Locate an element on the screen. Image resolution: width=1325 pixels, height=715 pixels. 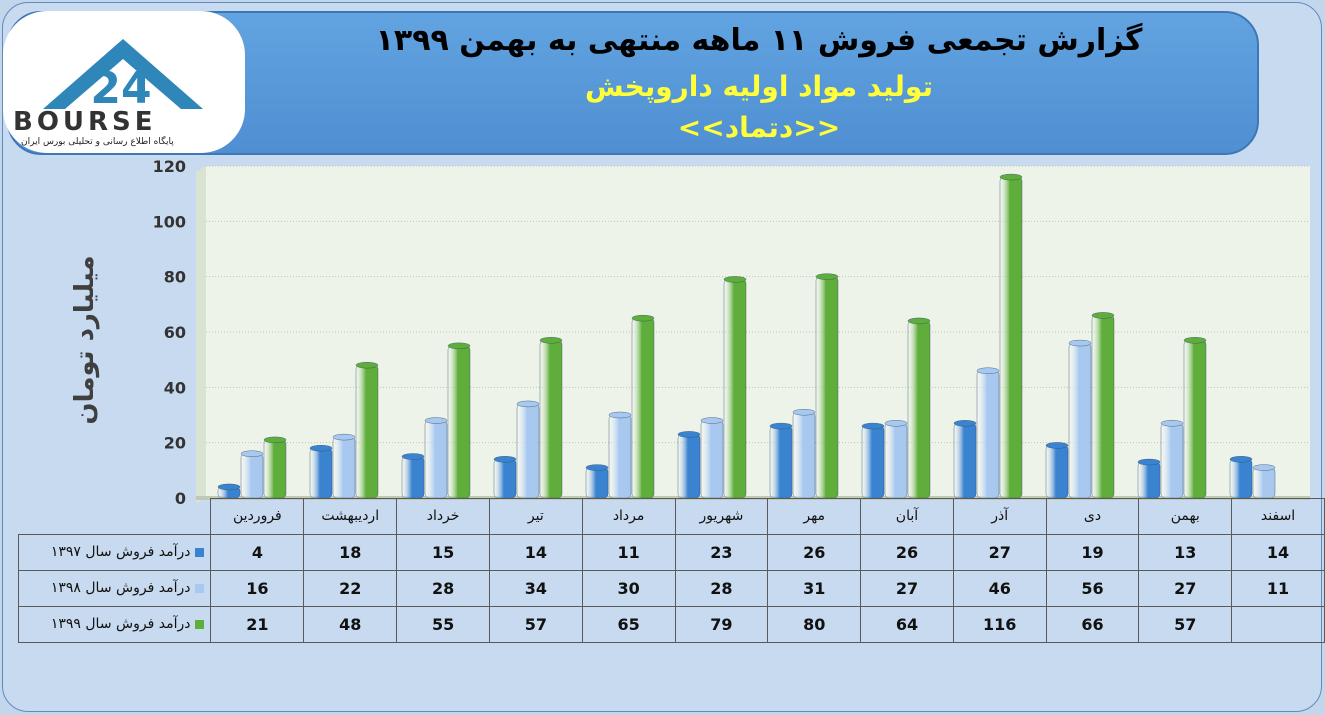
y-tick-label: 40 is located at coordinates (175, 387).